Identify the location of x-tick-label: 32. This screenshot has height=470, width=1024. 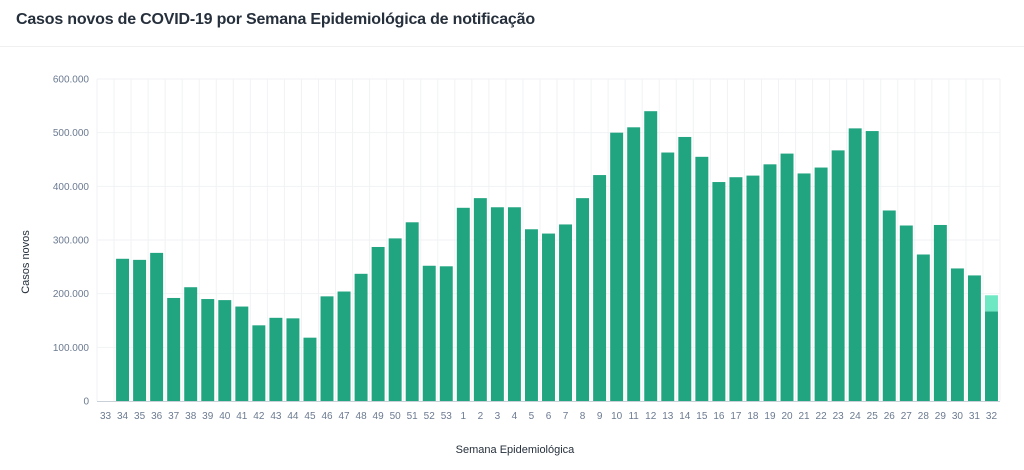
(992, 416).